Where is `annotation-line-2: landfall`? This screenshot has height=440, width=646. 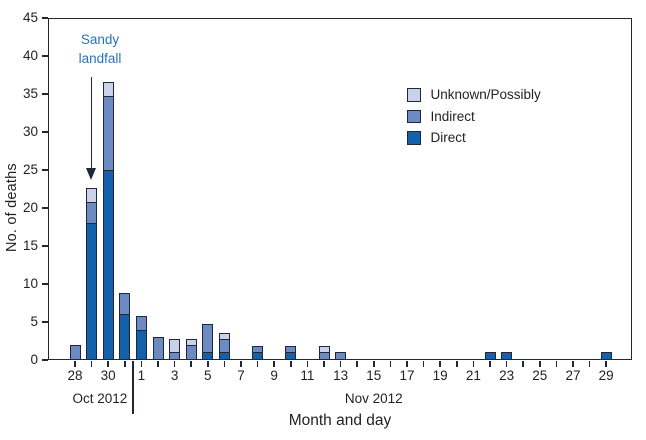
annotation-line-2: landfall is located at coordinates (100, 58).